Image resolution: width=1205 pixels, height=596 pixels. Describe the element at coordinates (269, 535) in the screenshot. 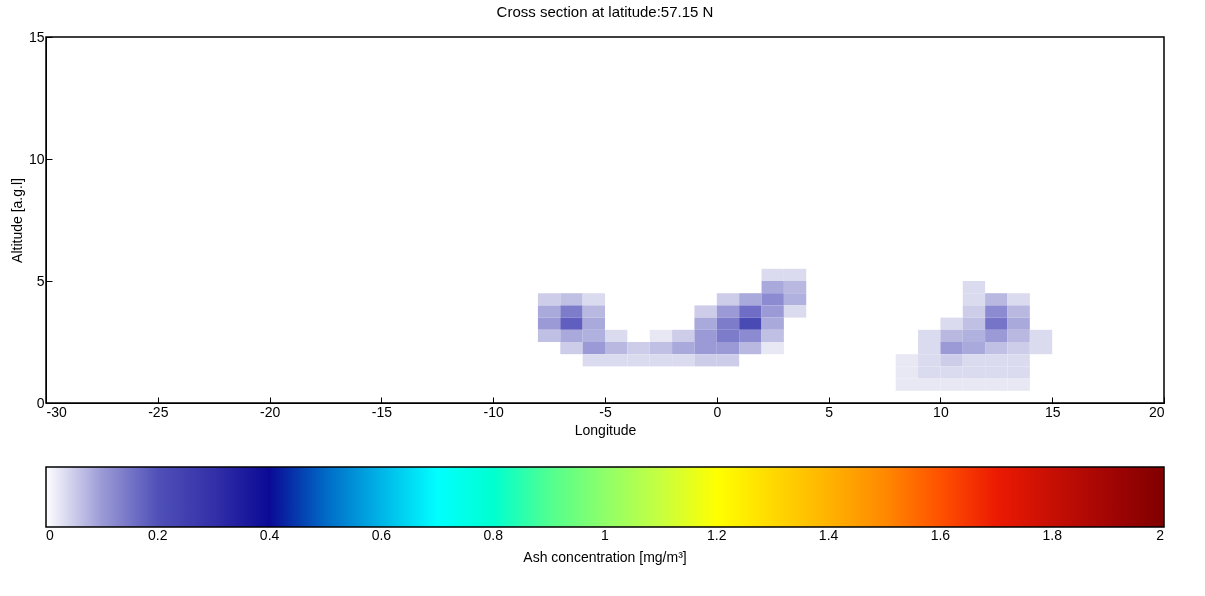

I see `color-bar-label: 0.4` at that location.